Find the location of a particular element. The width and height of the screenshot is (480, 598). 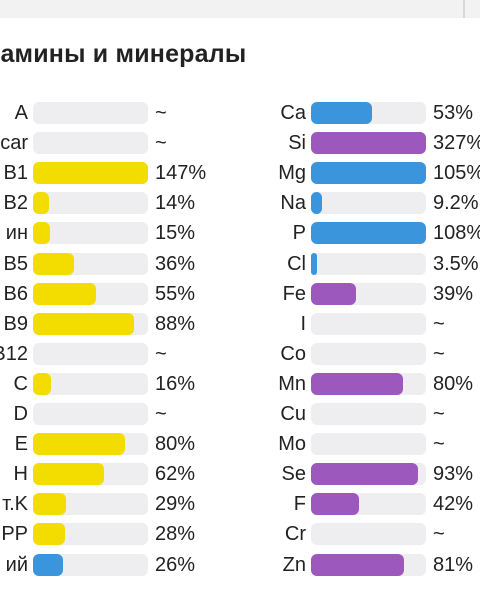

mineral-row-p: P 108% is located at coordinates (240, 233).